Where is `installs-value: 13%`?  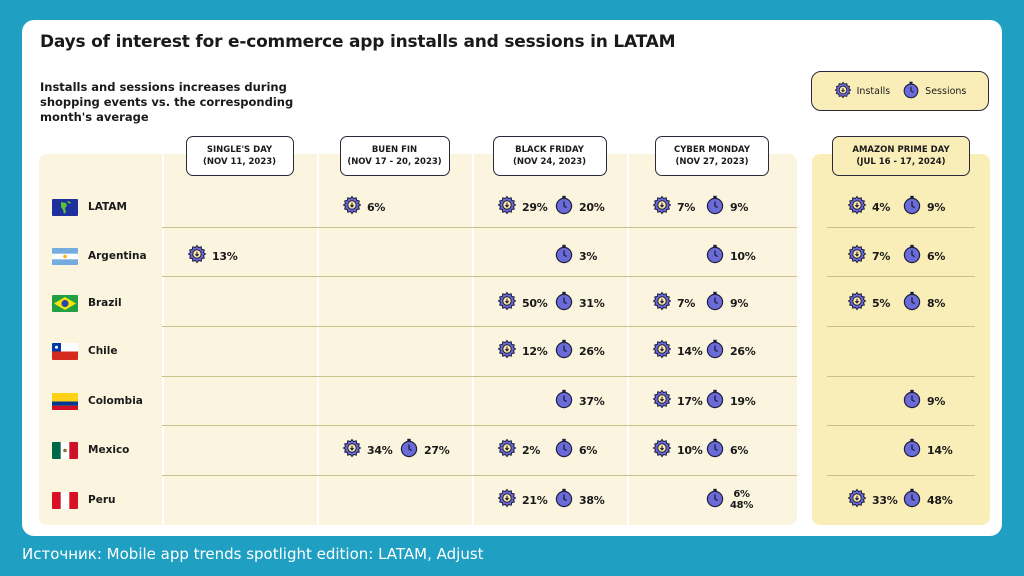 installs-value: 13% is located at coordinates (212, 256).